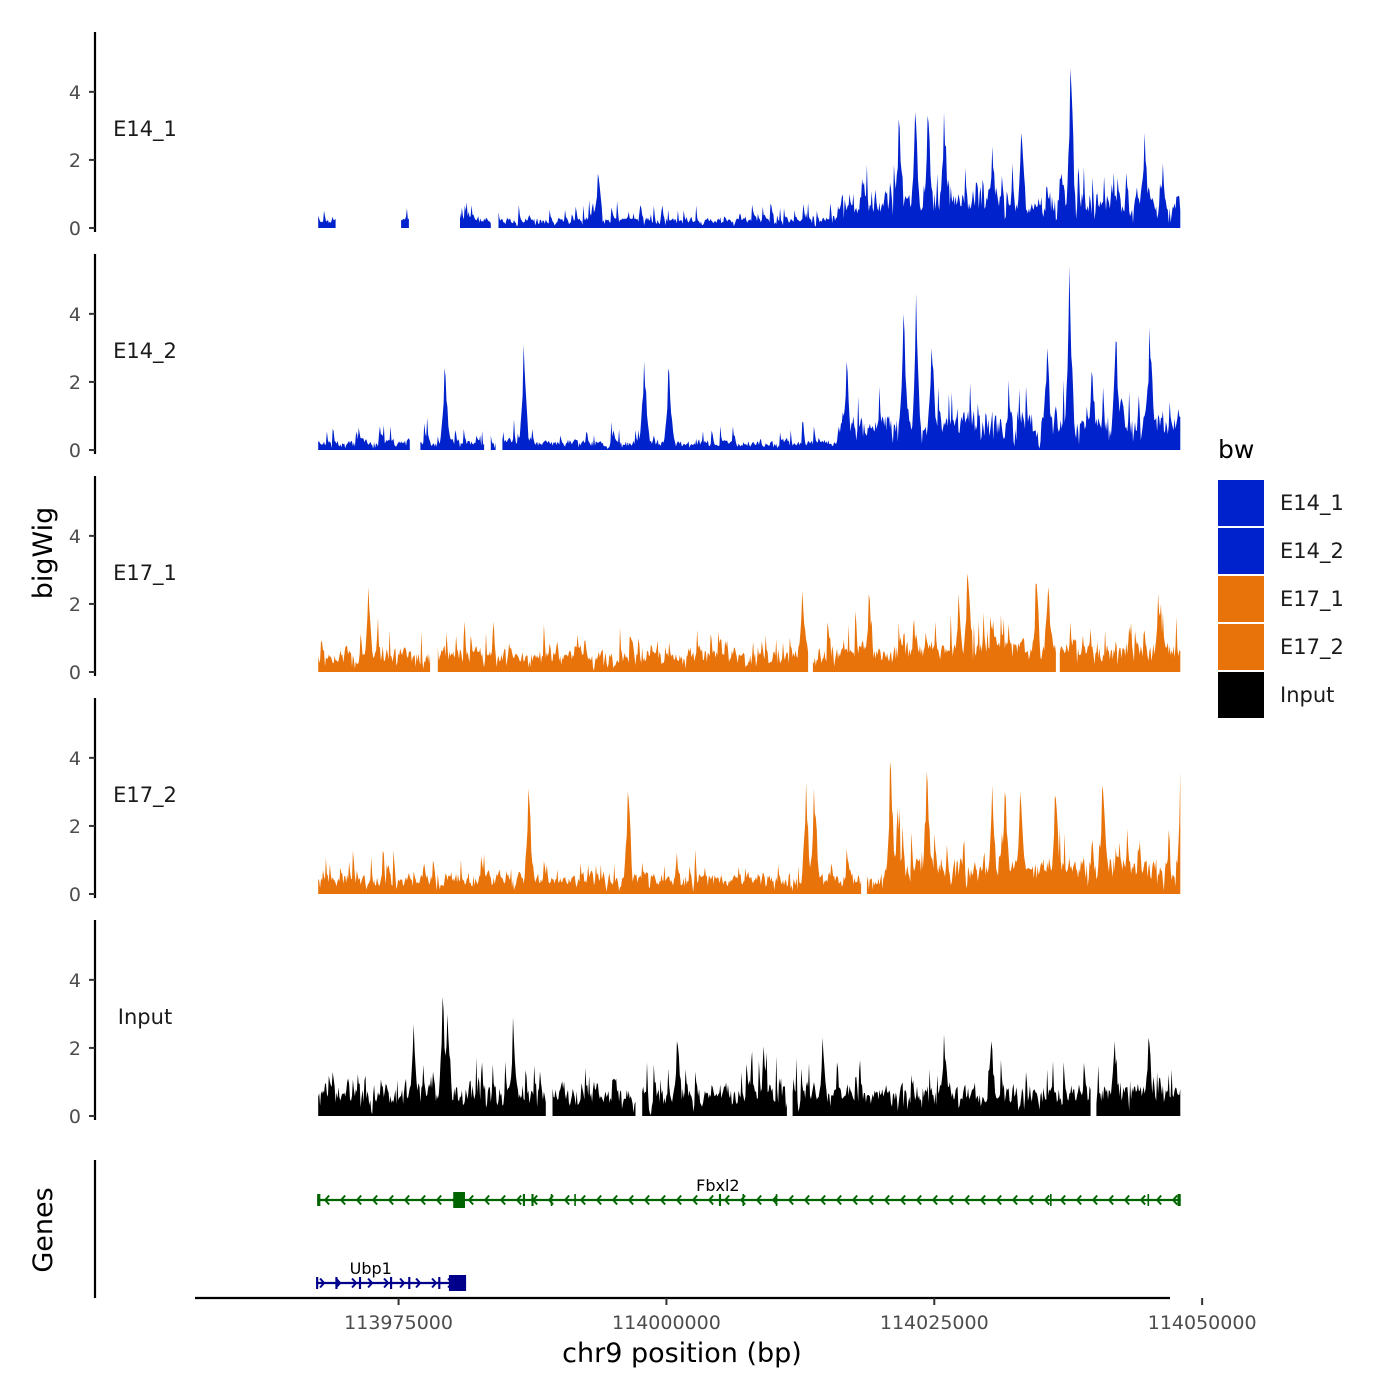  I want to click on gene-Ubp1: Ubp1, so click(391, 1275).